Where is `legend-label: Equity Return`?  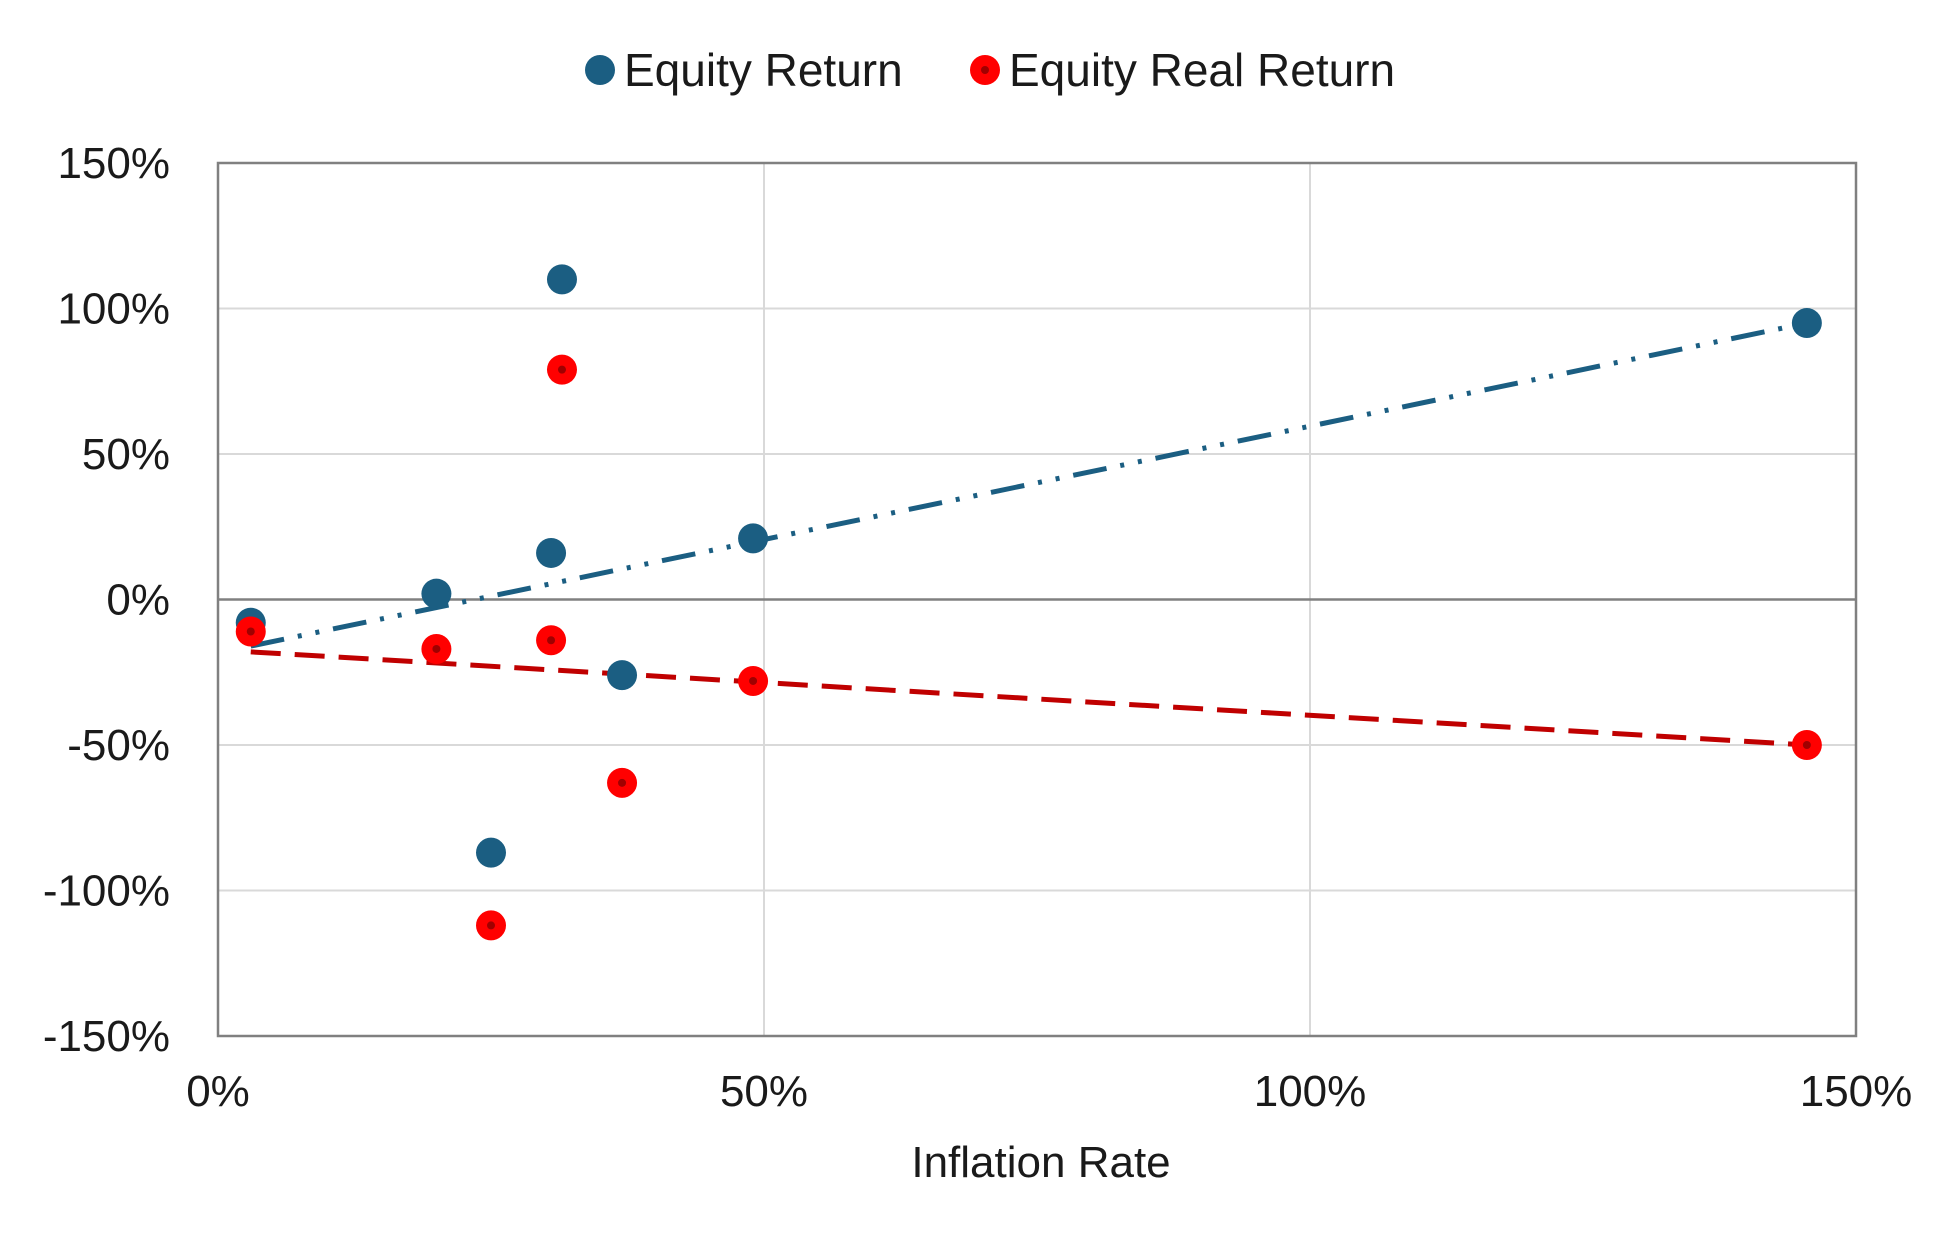
legend-label: Equity Return is located at coordinates (763, 70).